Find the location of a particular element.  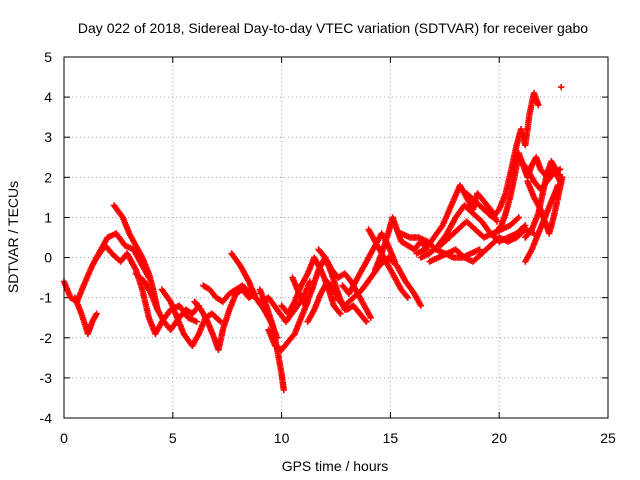

x-tick-label: 5 is located at coordinates (173, 438).